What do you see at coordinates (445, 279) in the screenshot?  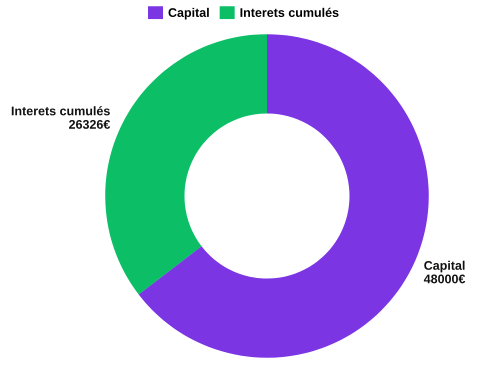 I see `data-label: 48000€` at bounding box center [445, 279].